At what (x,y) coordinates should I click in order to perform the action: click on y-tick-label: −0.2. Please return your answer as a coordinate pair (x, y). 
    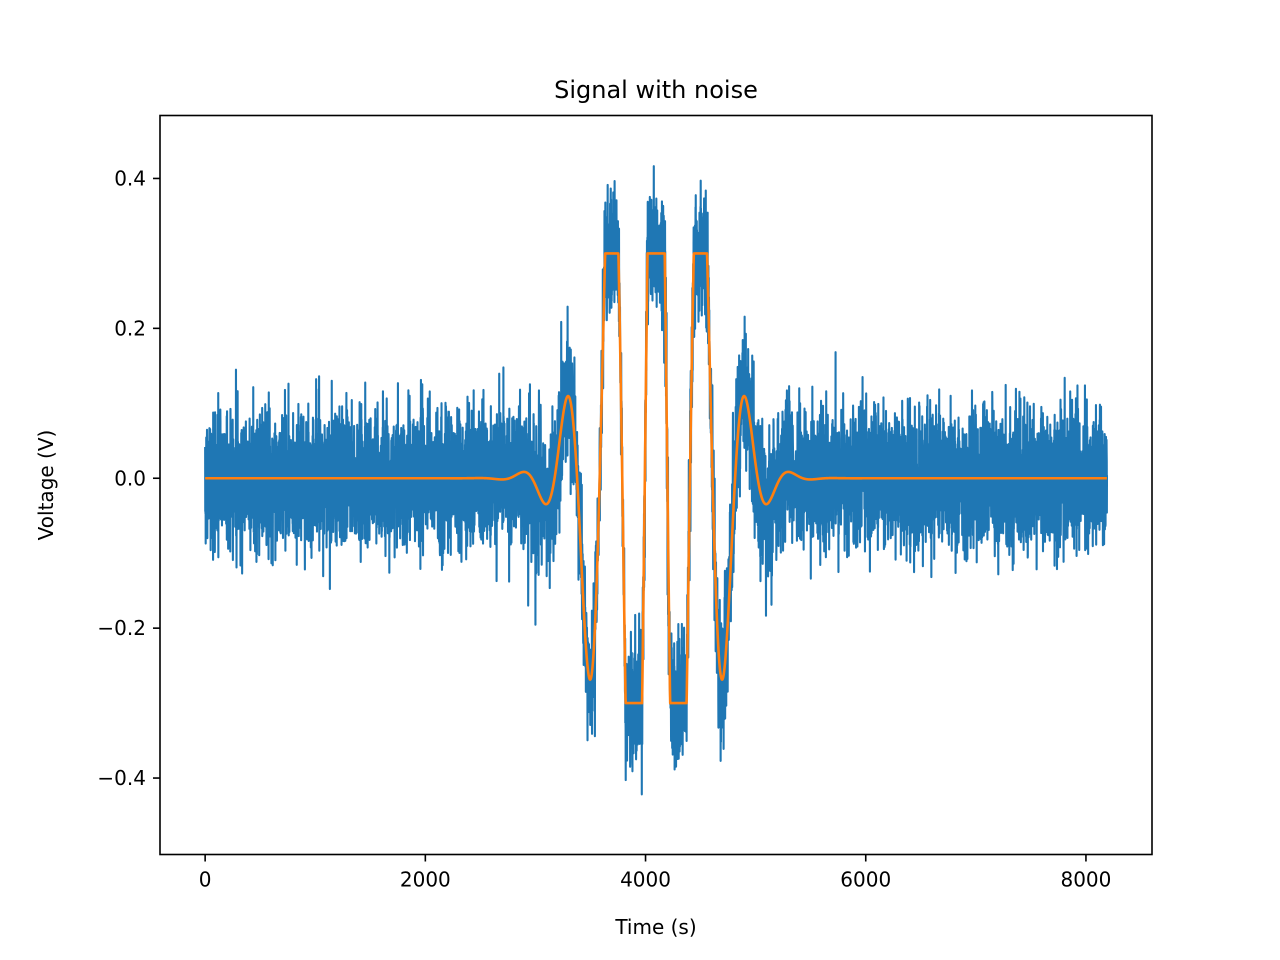
    Looking at the image, I should click on (121, 628).